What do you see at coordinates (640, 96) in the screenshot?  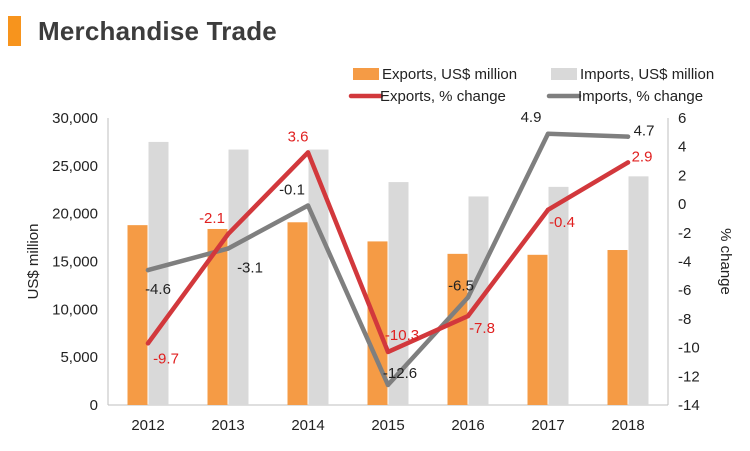 I see `legend-imports-line-label: Imports, % change` at bounding box center [640, 96].